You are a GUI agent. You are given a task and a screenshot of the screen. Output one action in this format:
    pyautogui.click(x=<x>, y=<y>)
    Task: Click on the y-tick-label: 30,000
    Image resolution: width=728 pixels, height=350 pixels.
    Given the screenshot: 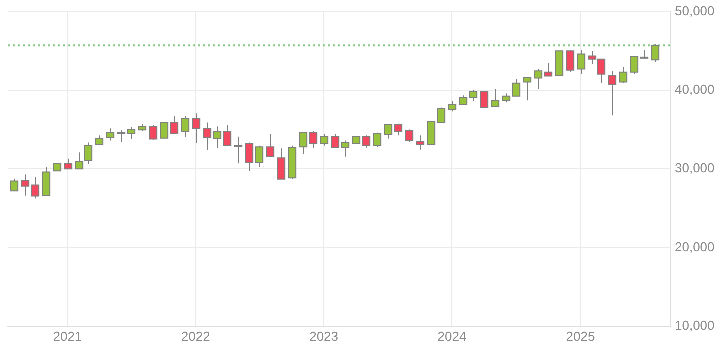 What is the action you would take?
    pyautogui.click(x=695, y=168)
    